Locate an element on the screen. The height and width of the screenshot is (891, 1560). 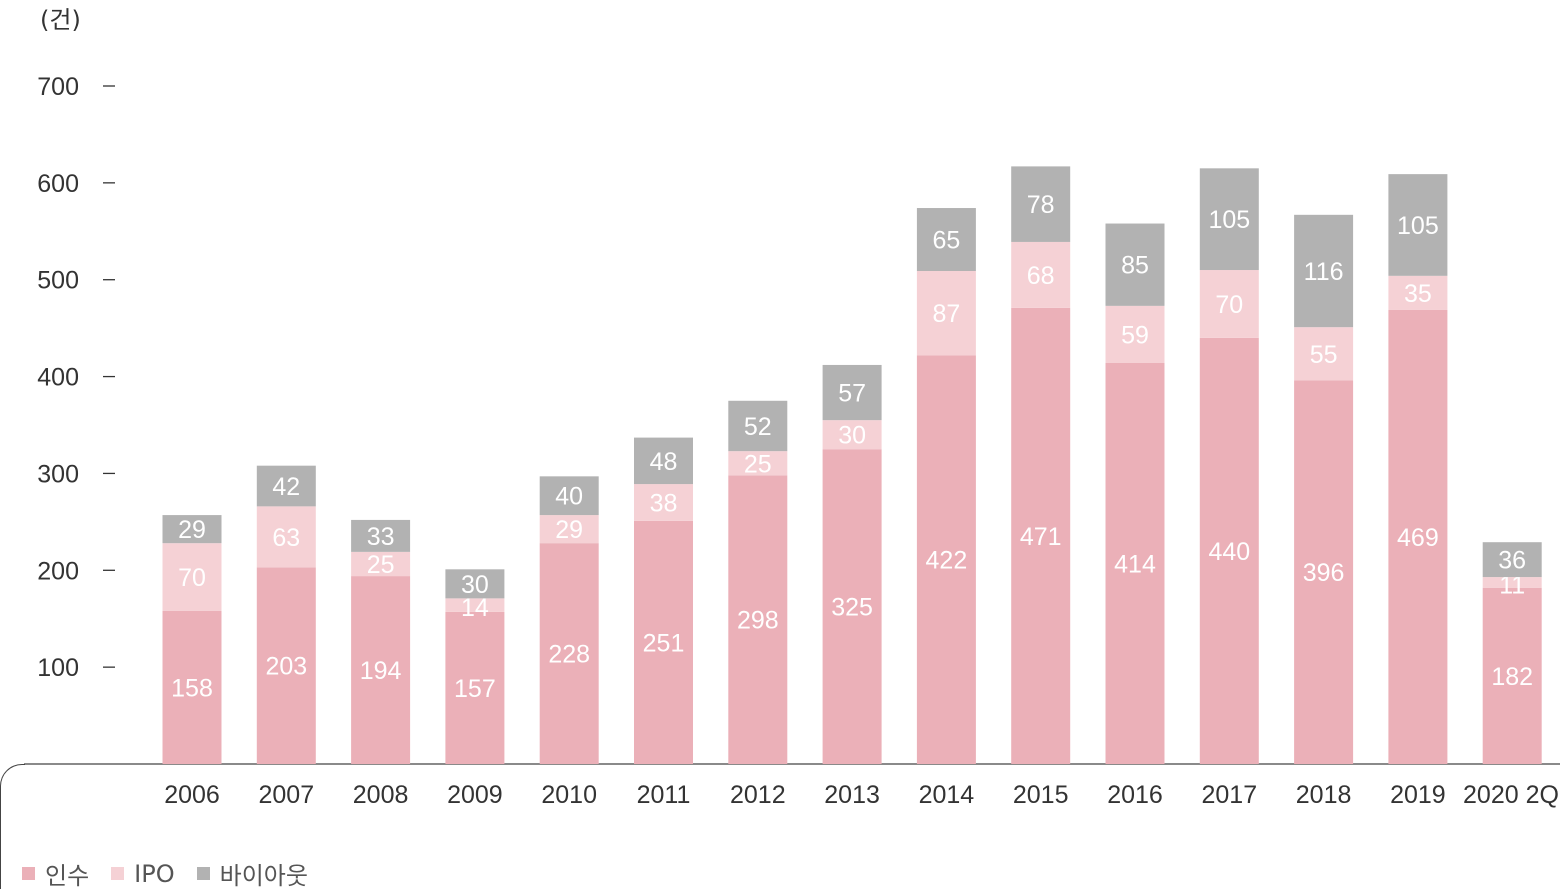
bar-group: 158 70 29 is located at coordinates (192, 639).